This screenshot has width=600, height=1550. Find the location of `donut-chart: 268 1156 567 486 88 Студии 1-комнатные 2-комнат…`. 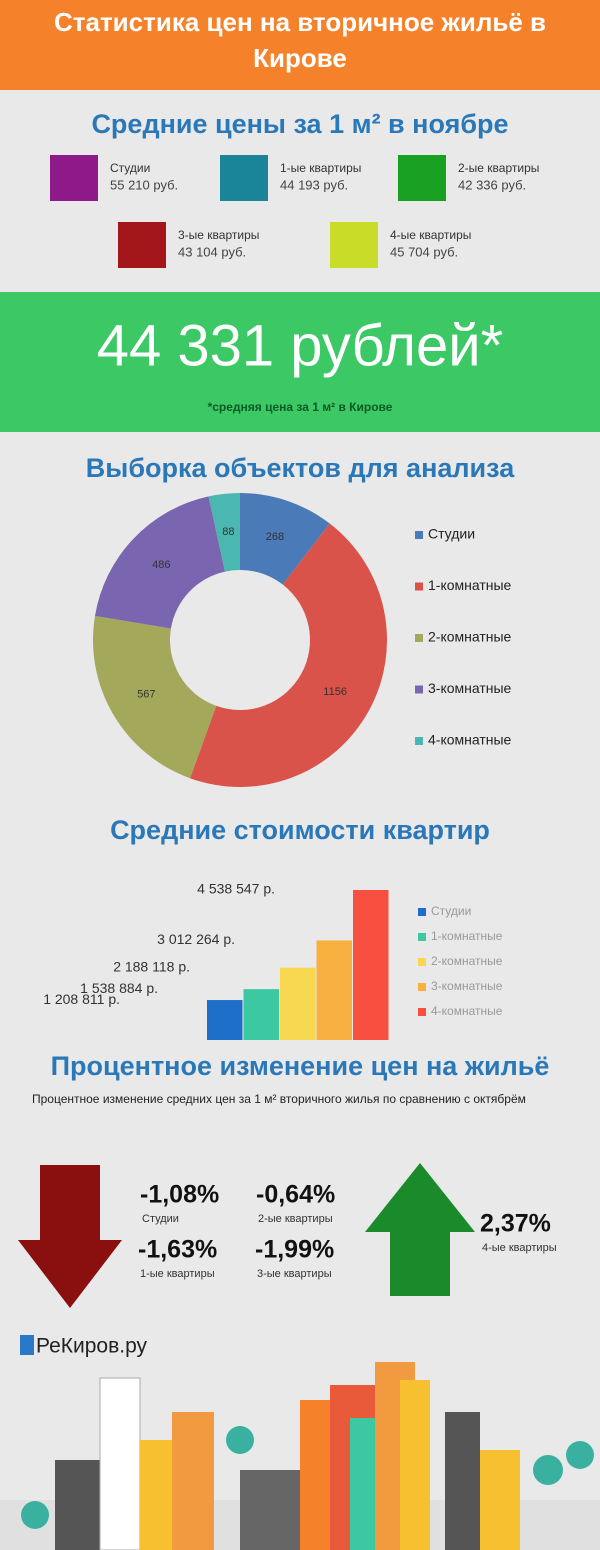

donut-chart: 268 1156 567 486 88 Студии 1-комнатные 2-комнат… is located at coordinates (302, 640).